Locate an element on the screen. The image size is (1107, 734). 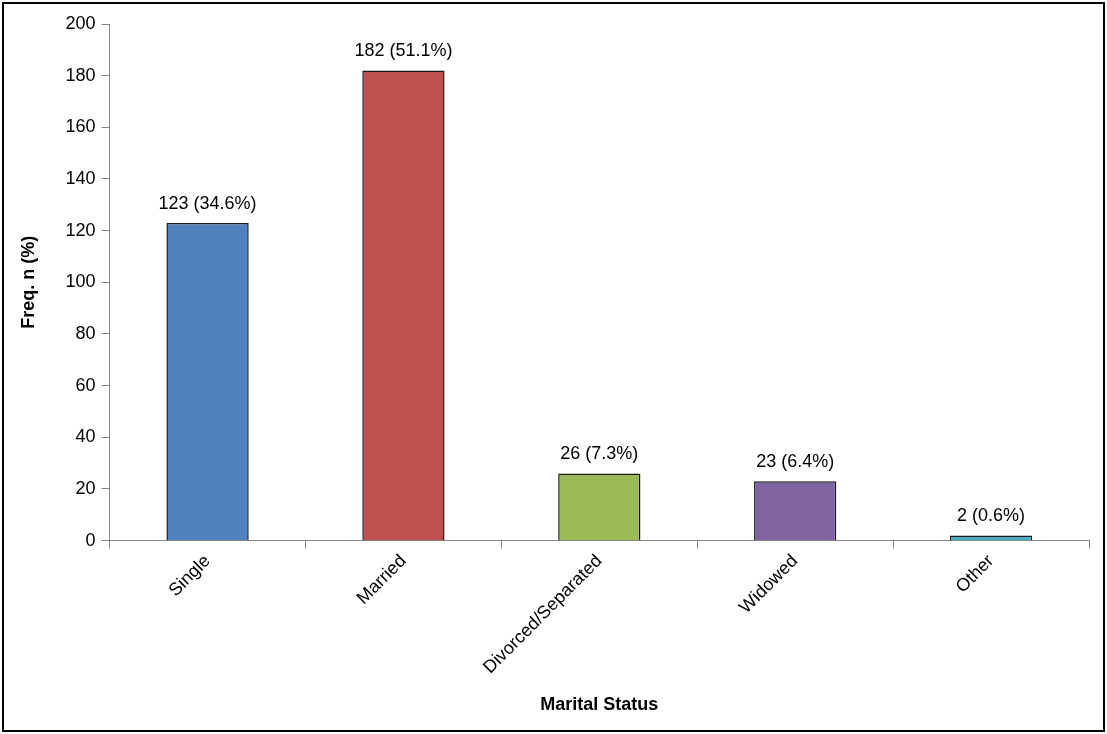
y-tick-label: 140 is located at coordinates (80, 177).